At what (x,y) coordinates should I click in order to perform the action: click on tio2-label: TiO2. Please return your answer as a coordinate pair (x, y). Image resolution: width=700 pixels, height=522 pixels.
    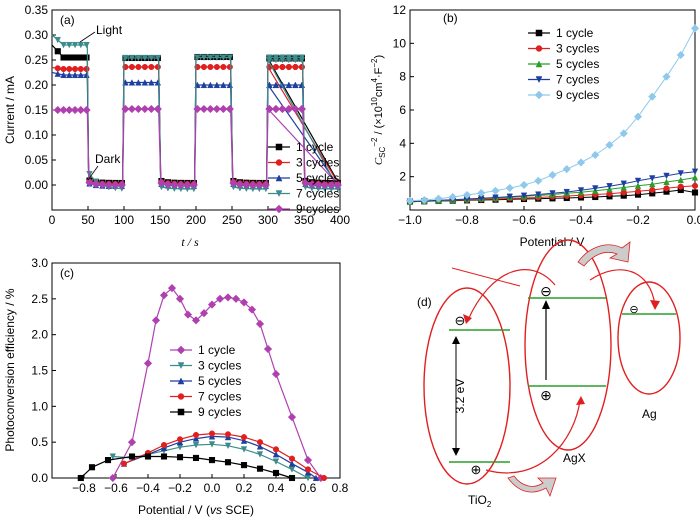
    Looking at the image, I should click on (480, 501).